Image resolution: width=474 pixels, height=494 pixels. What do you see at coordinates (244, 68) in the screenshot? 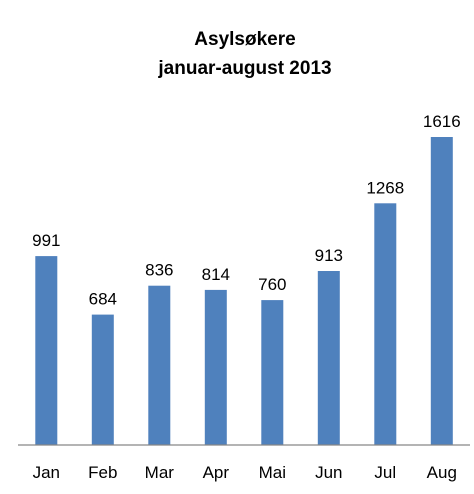
I see `chart-title-line-2: januar-august 2013` at bounding box center [244, 68].